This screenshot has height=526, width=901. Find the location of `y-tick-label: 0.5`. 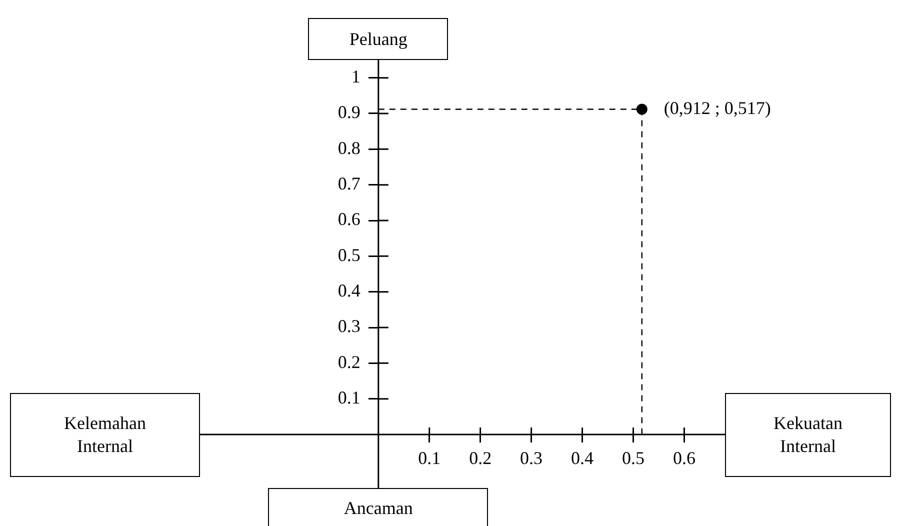

y-tick-label: 0.5 is located at coordinates (349, 254).